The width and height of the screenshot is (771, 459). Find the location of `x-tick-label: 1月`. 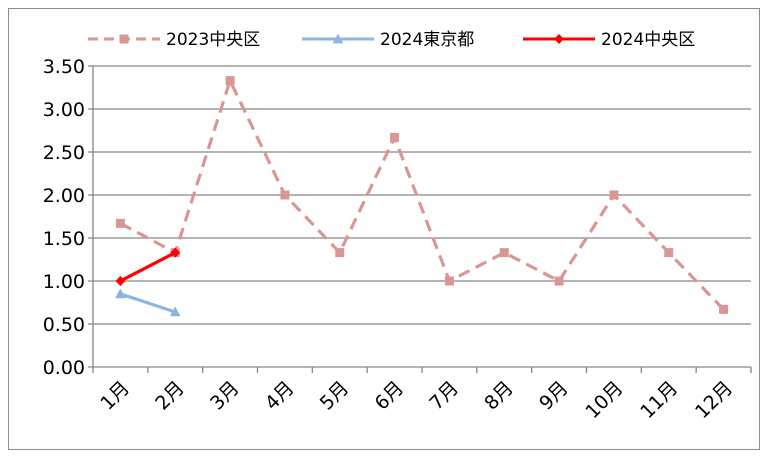

x-tick-label: 1月 is located at coordinates (115, 396).